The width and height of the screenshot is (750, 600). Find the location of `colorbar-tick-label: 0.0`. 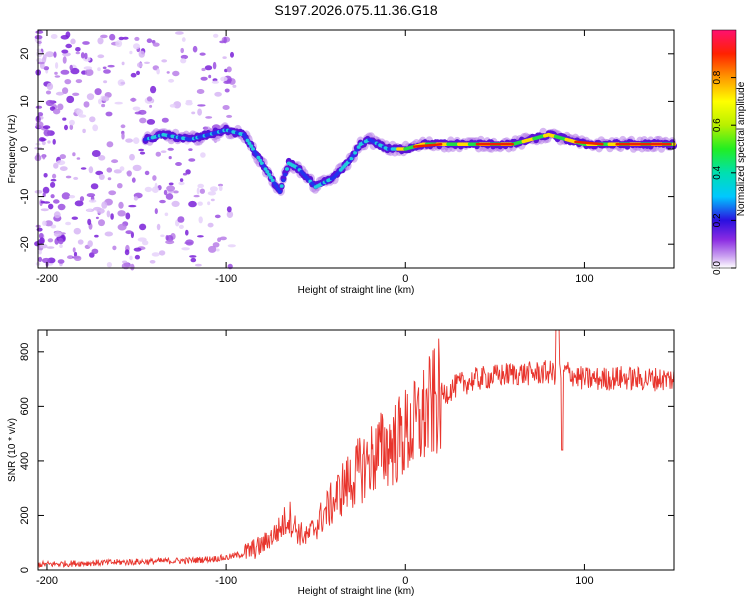

colorbar-tick-label: 0.0 is located at coordinates (717, 268).